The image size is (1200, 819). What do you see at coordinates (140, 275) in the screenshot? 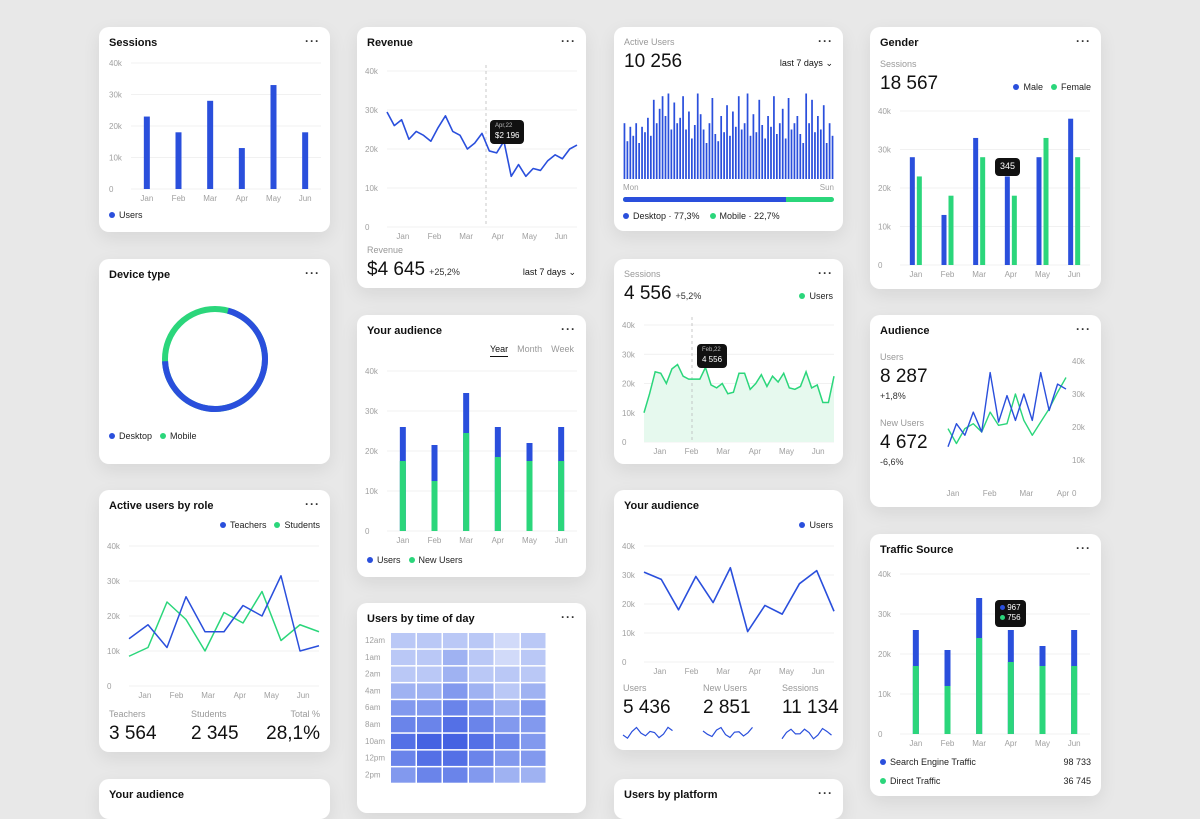
I see `card-title: Device type` at bounding box center [140, 275].